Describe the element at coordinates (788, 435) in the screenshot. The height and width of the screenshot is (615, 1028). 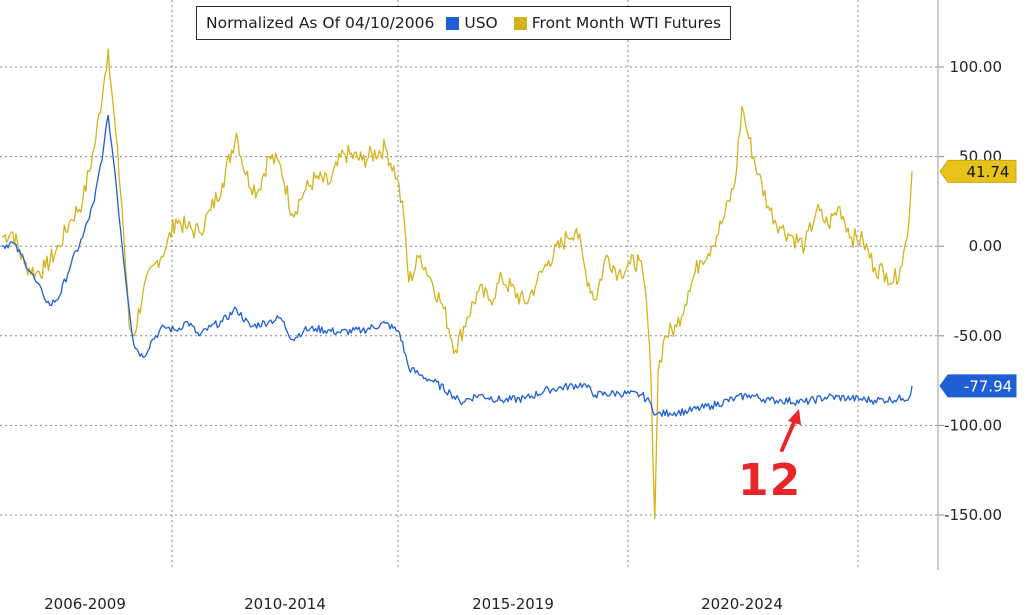
I see `annotation-arrow-shaft` at that location.